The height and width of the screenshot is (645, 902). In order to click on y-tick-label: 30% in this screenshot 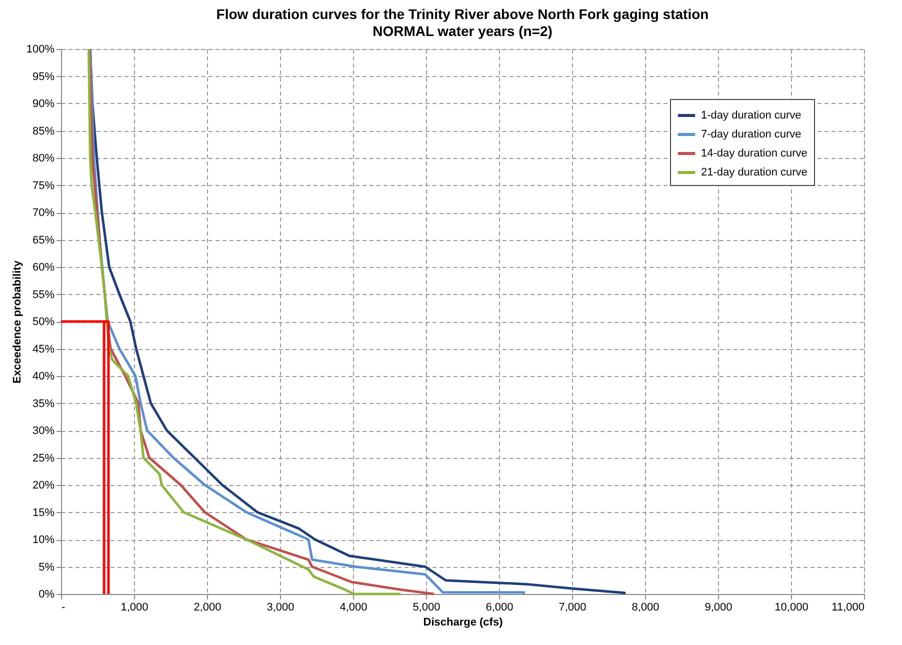, I will do `click(43, 431)`.